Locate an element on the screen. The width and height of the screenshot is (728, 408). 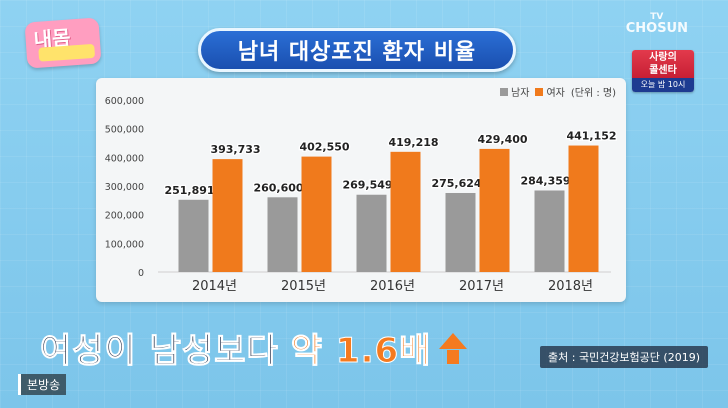
promo-line1: 사랑의 is located at coordinates (663, 57).